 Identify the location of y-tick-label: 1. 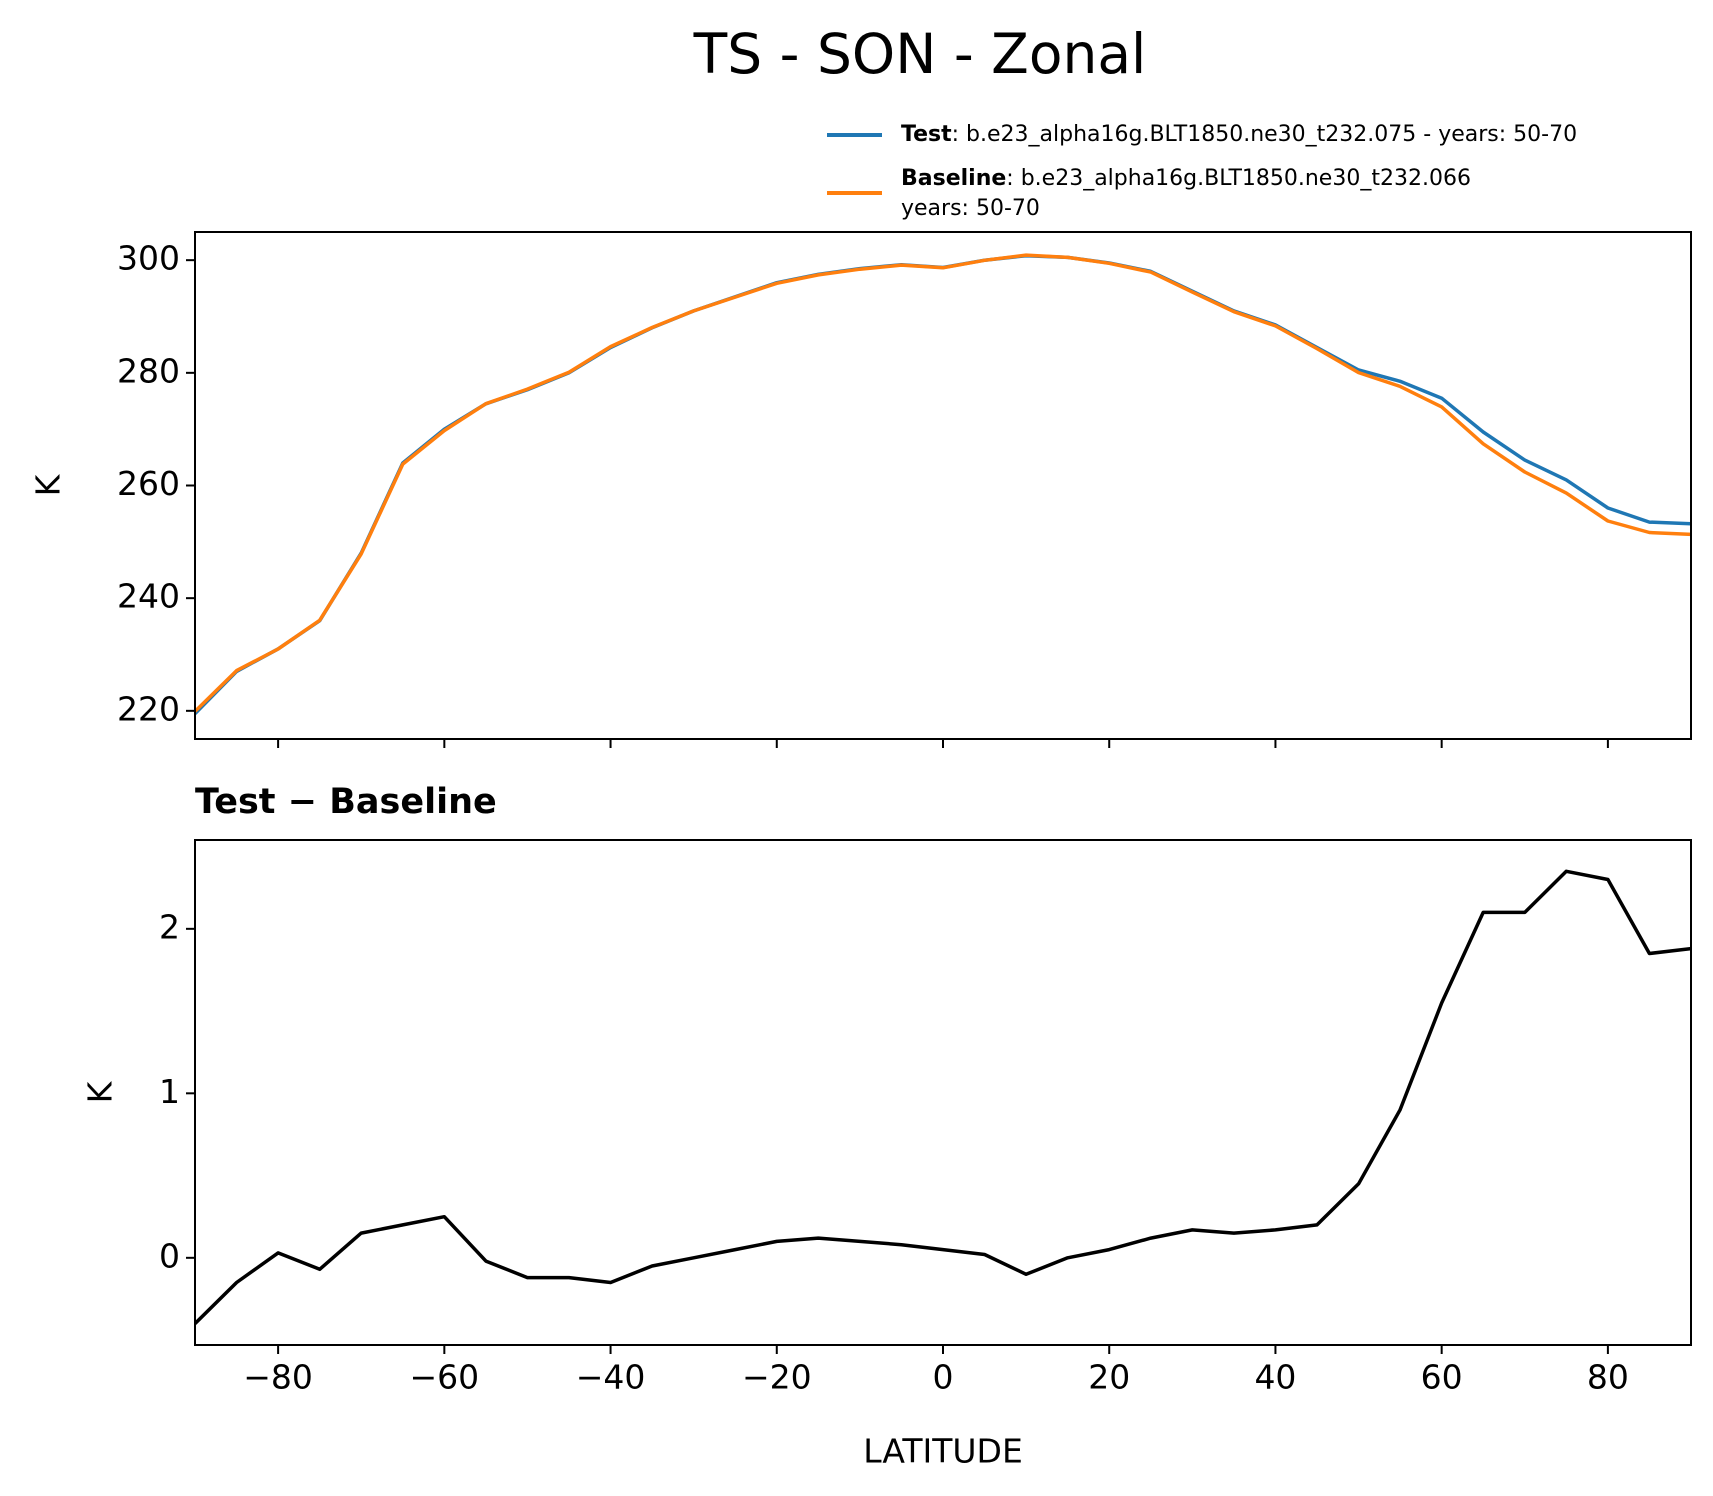
(169, 1091).